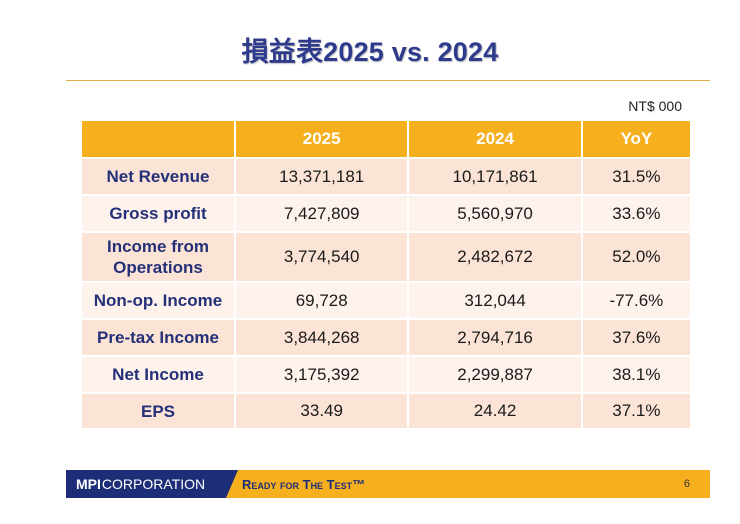 The height and width of the screenshot is (524, 740). I want to click on logo-mark: MPI, so click(88, 484).